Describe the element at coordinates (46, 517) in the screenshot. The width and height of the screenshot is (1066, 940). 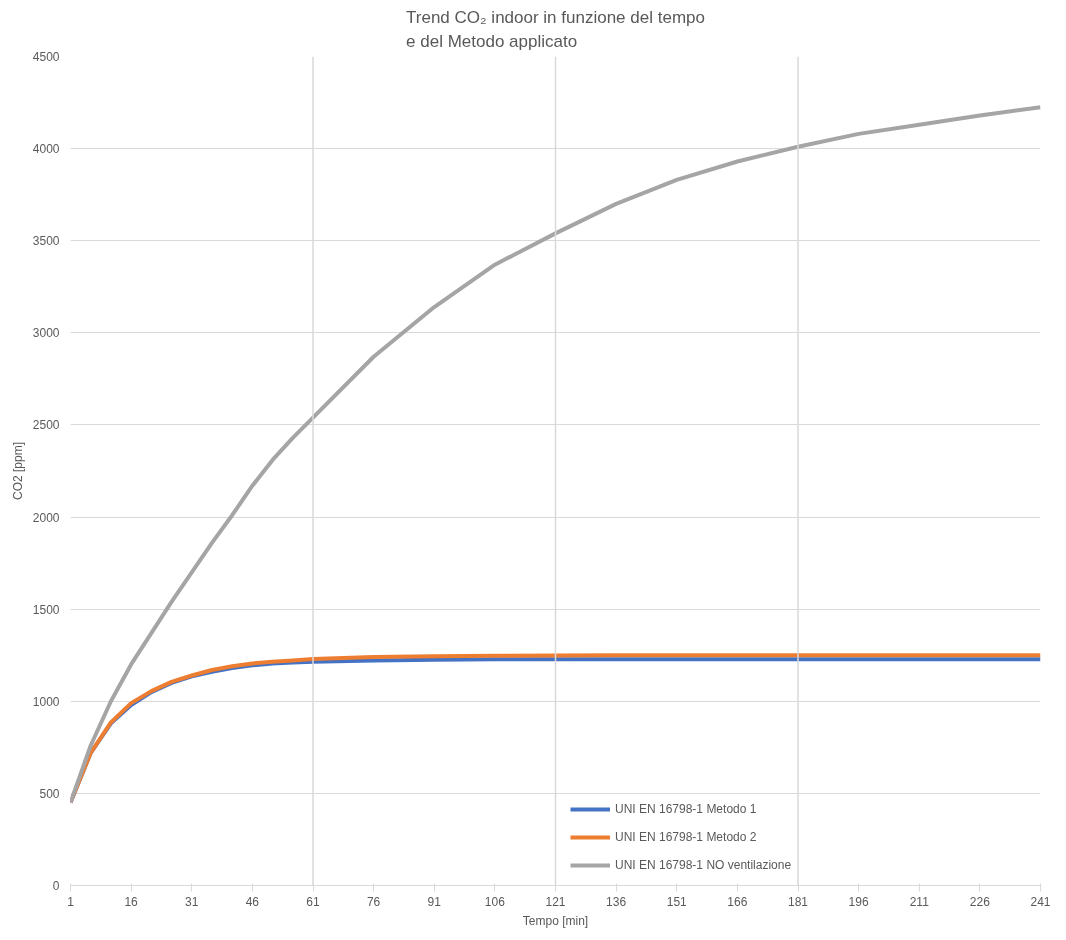
I see `y-tick-label: 2000` at that location.